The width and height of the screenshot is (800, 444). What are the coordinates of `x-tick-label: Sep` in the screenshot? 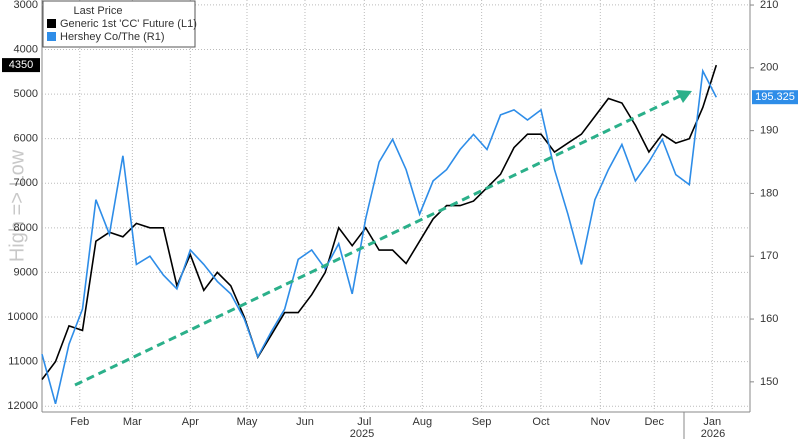 It's located at (482, 422).